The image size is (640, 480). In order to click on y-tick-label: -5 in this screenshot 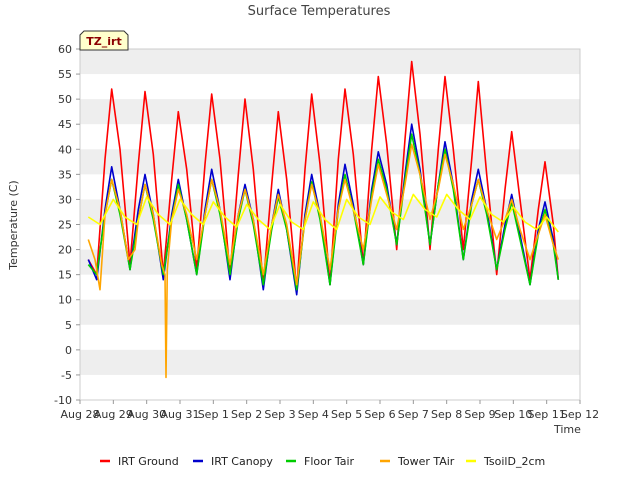, I will do `click(66, 375)`.